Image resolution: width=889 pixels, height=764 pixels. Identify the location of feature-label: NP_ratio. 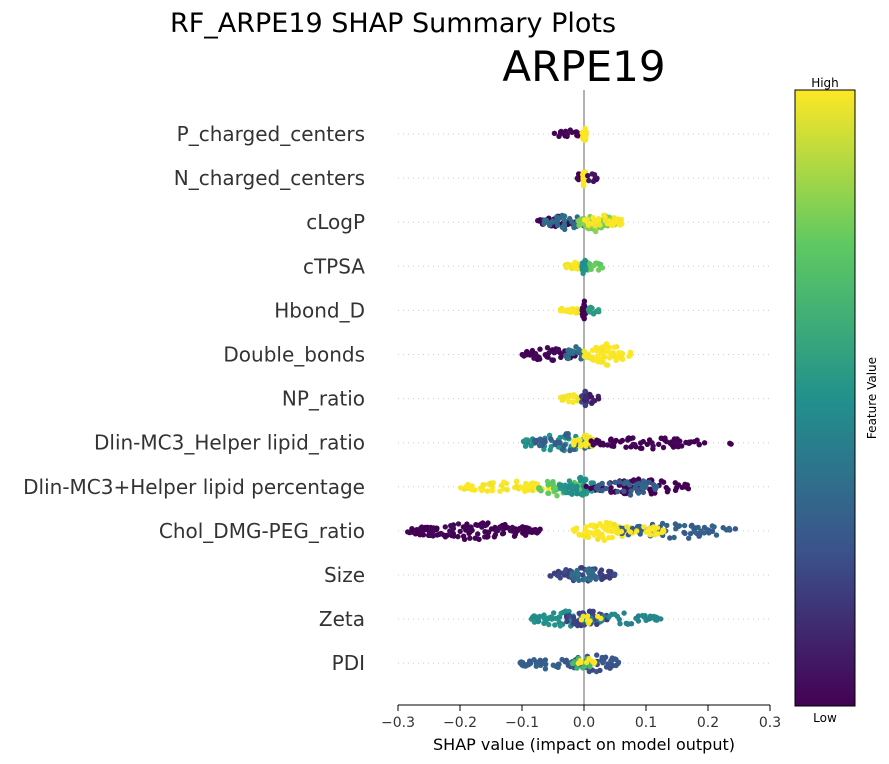
(323, 399).